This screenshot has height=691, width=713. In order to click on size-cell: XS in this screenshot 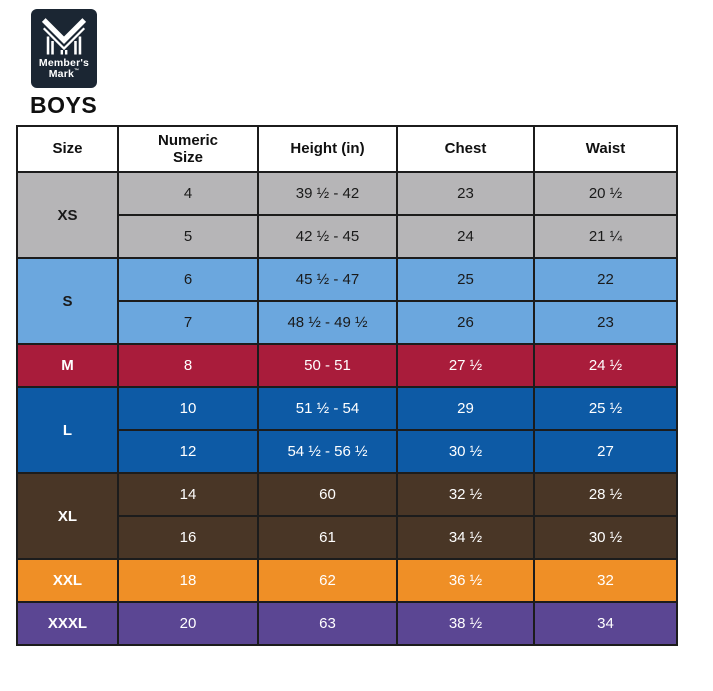, I will do `click(67, 215)`.